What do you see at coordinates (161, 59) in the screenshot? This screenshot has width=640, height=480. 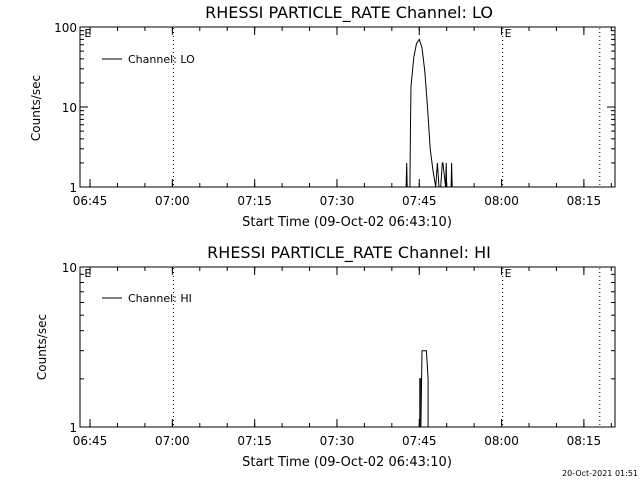 I see `legend-label: Channel: LO` at bounding box center [161, 59].